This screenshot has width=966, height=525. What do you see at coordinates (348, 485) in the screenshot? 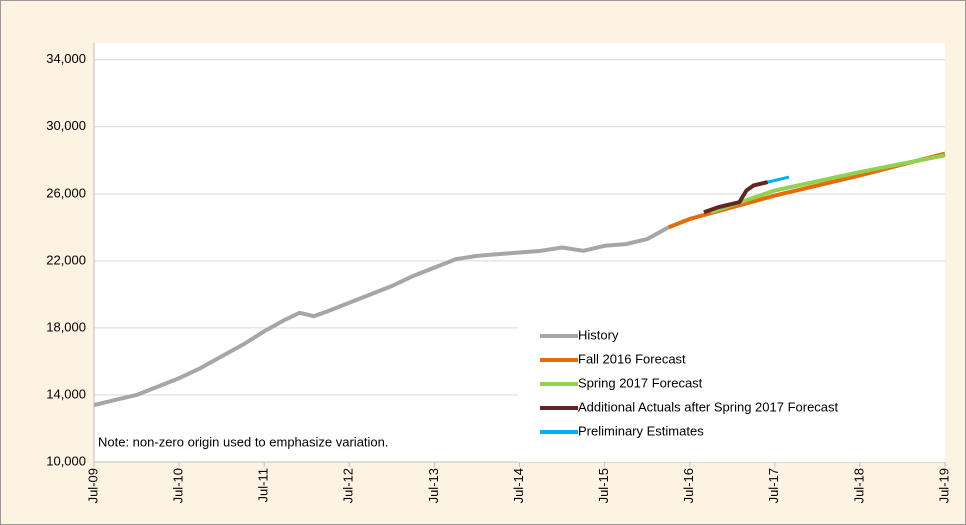
I see `x-tick-label: Jul-12` at bounding box center [348, 485].